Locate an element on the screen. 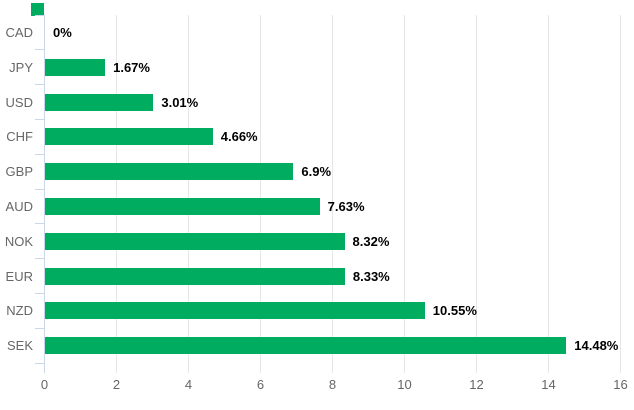 The image size is (634, 410). category-label: CHF is located at coordinates (19, 137).